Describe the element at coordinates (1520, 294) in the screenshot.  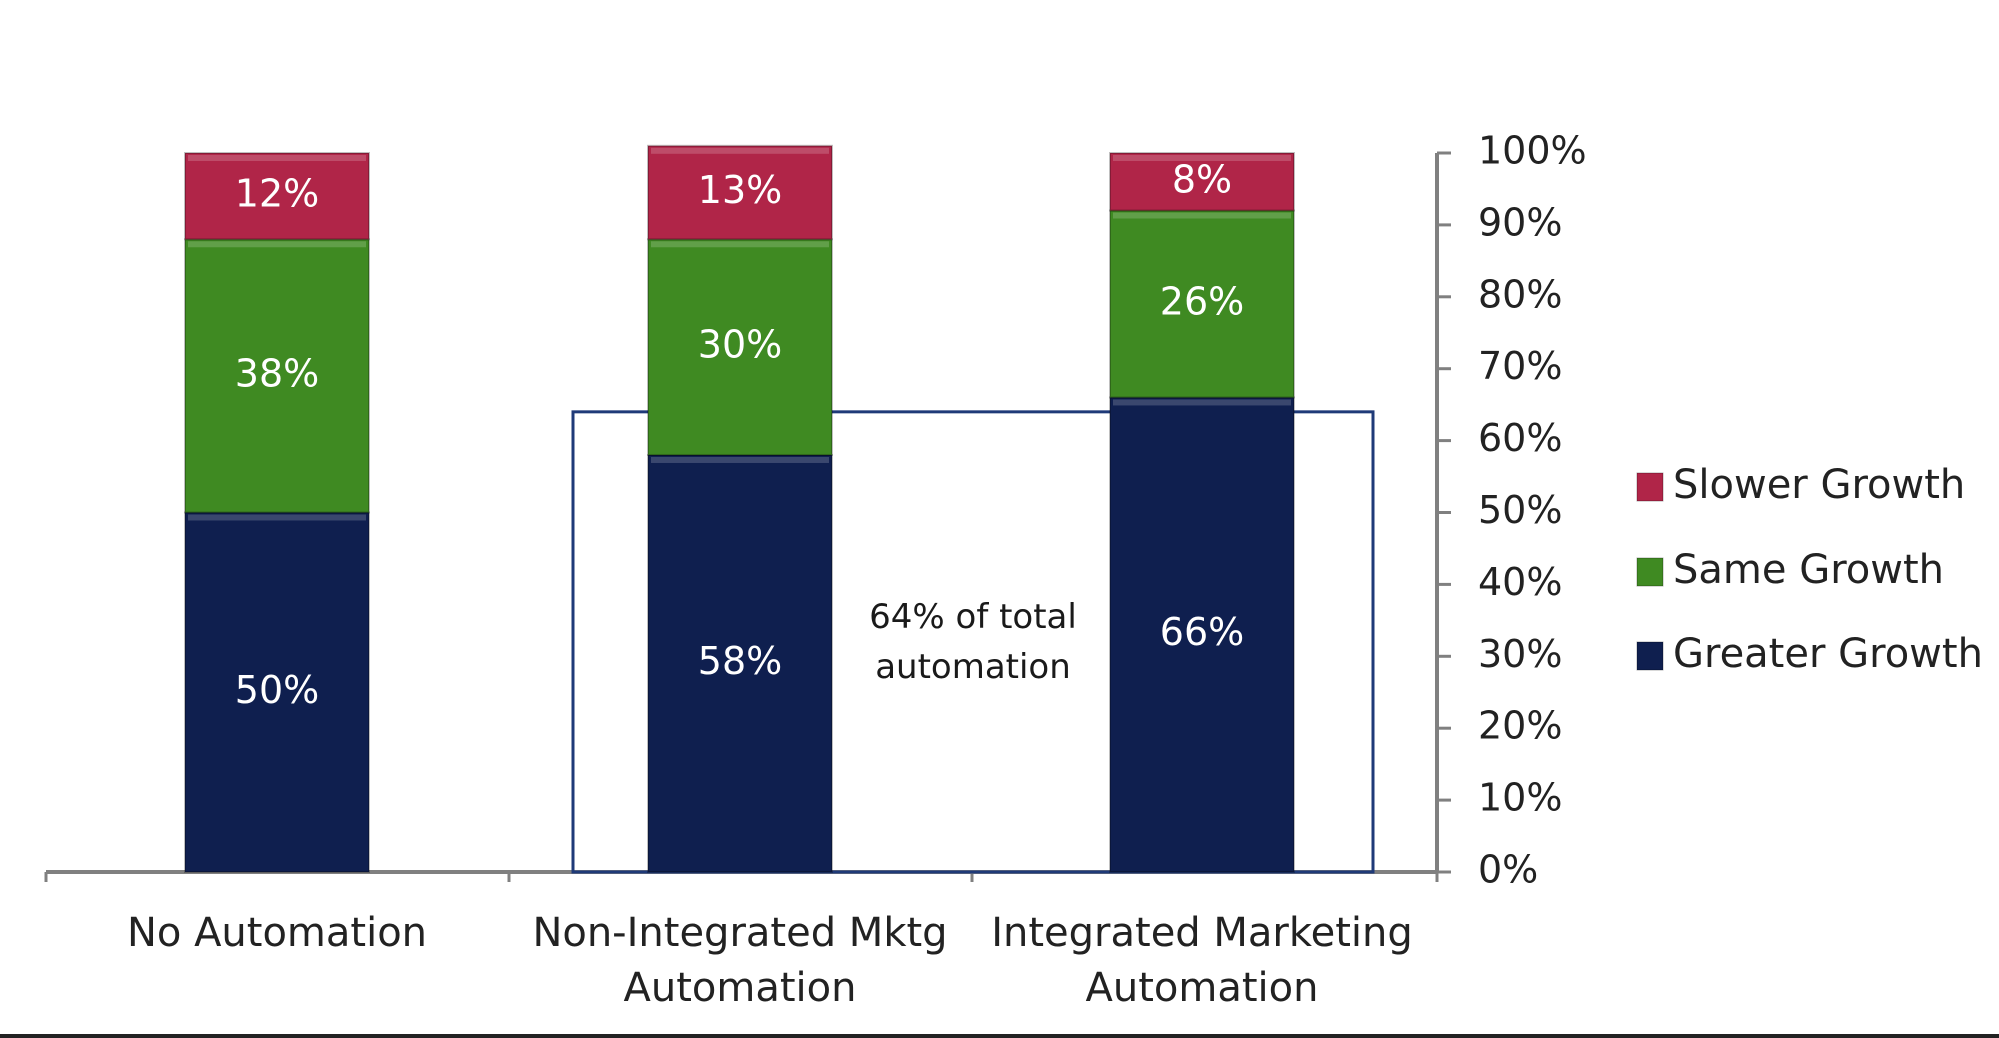
I see `y-tick-label: 80%` at that location.